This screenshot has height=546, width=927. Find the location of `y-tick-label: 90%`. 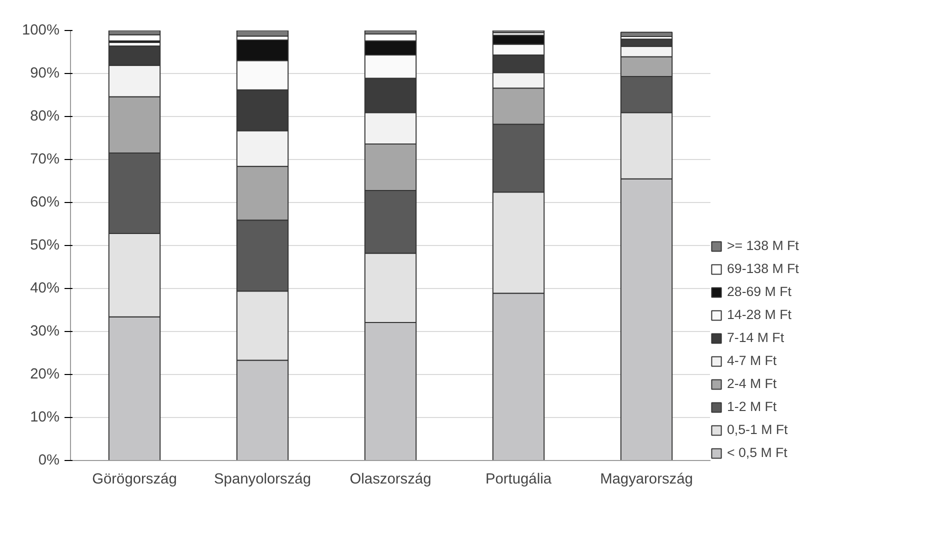

y-tick-label: 90% is located at coordinates (45, 74).